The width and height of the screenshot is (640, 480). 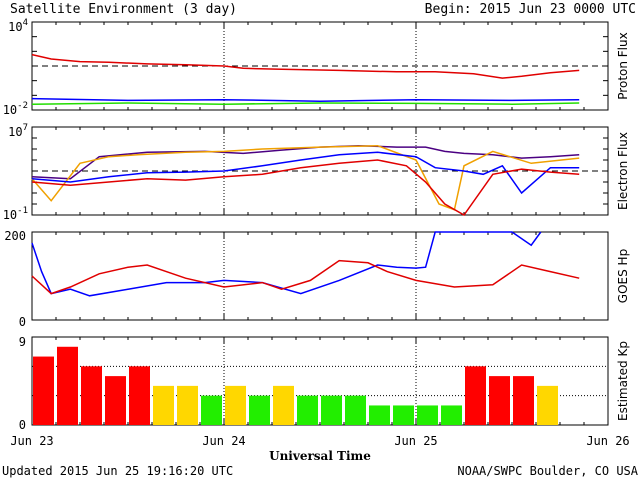 I want to click on updated-timestamp: Updated 2015 Jun 25 19:16:20 UTC, so click(x=117, y=471).